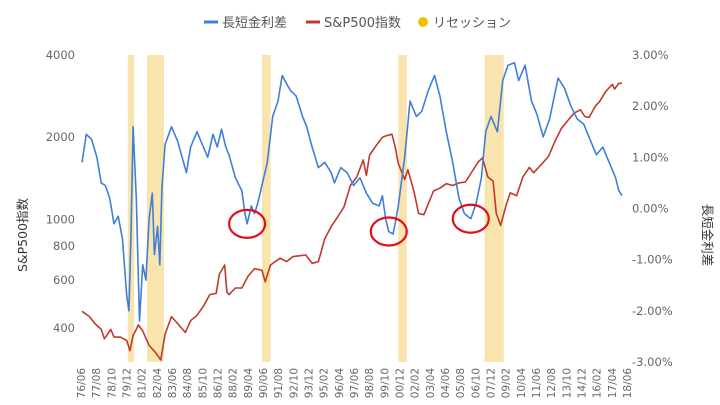 The image size is (720, 405). I want to click on x-tick-label: 03/04, so click(431, 383).